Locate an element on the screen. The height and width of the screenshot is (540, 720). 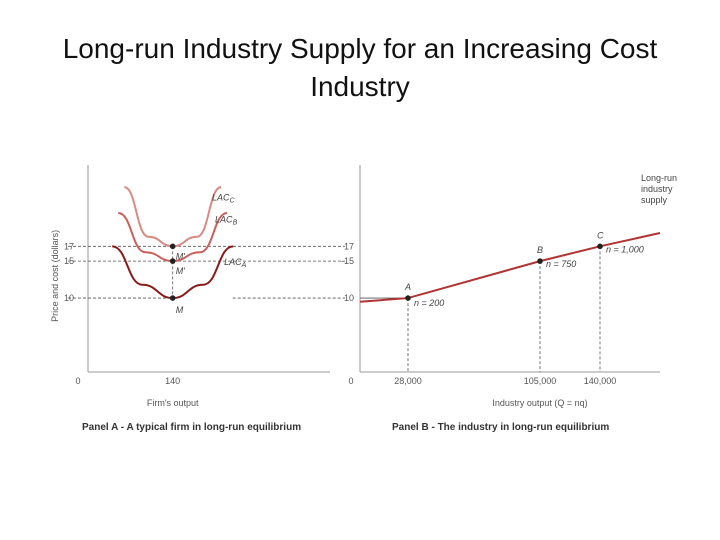
panel-b-x-axis-label: Industry output (Q = nq) is located at coordinates (539, 403).